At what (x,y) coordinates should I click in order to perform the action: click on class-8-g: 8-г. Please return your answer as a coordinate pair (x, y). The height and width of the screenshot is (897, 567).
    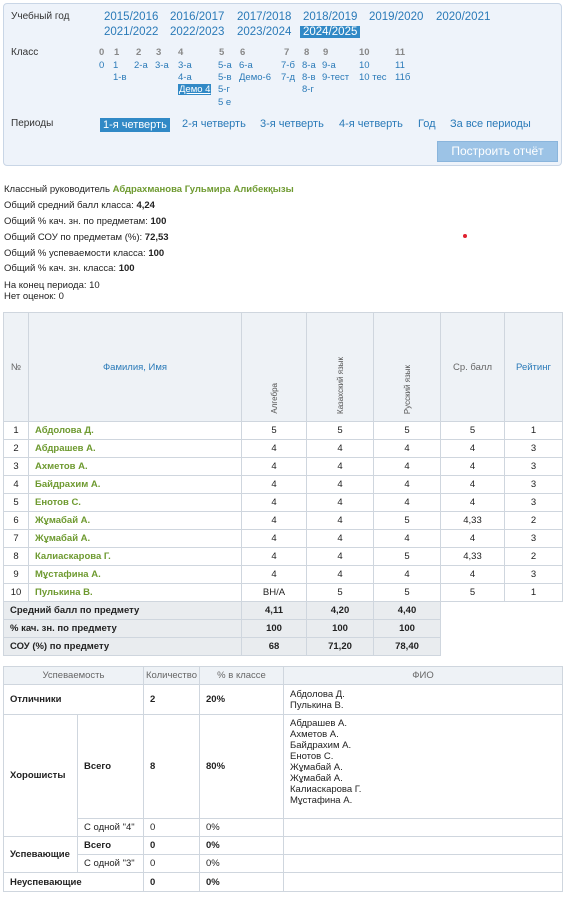
    Looking at the image, I should click on (308, 89).